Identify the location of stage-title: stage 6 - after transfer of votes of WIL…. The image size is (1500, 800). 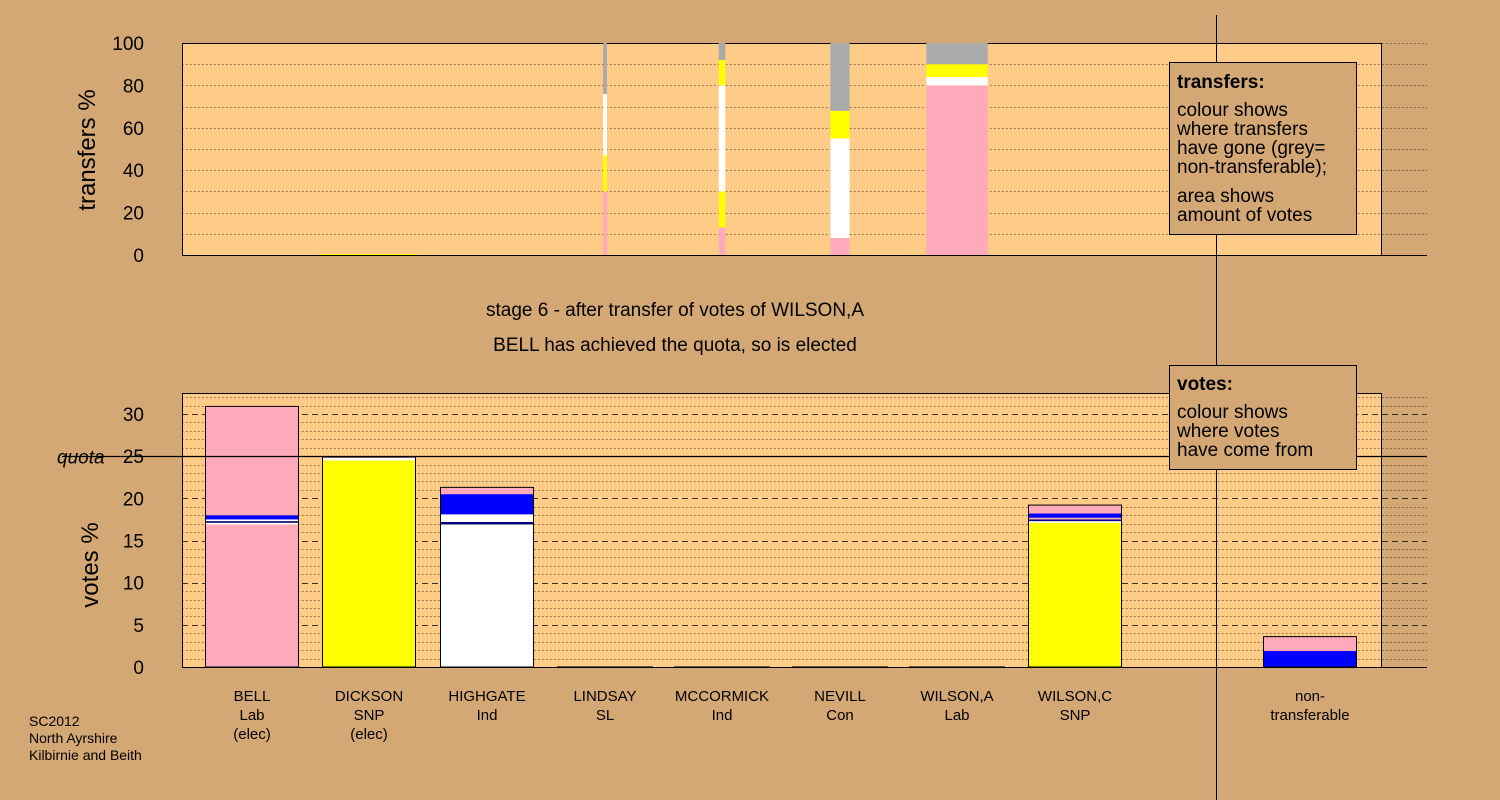
(675, 310).